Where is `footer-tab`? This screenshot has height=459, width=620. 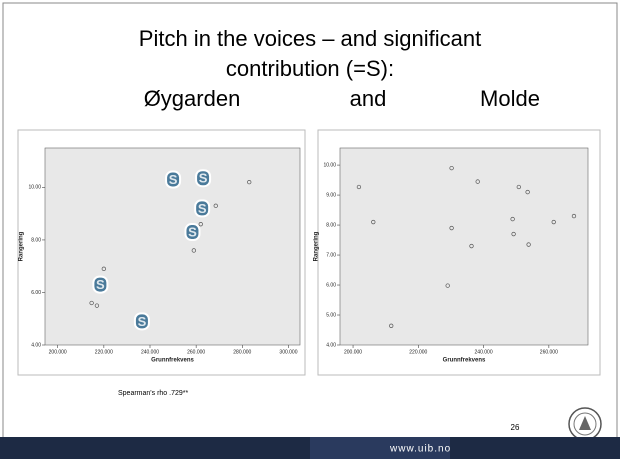
footer-tab is located at coordinates (380, 448).